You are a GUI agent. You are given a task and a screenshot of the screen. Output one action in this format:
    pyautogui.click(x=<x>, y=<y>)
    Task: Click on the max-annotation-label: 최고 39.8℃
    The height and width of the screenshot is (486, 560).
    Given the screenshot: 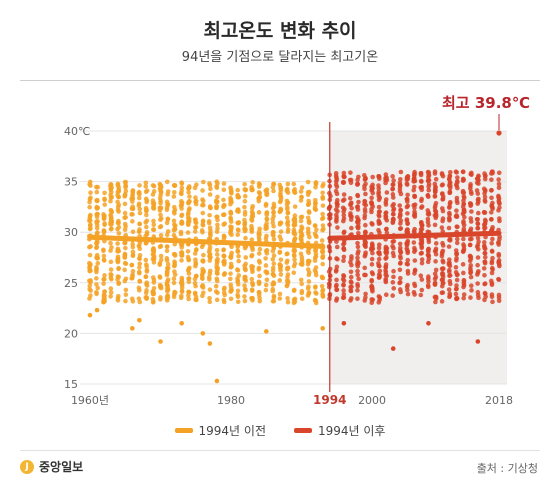 What is the action you would take?
    pyautogui.click(x=486, y=103)
    